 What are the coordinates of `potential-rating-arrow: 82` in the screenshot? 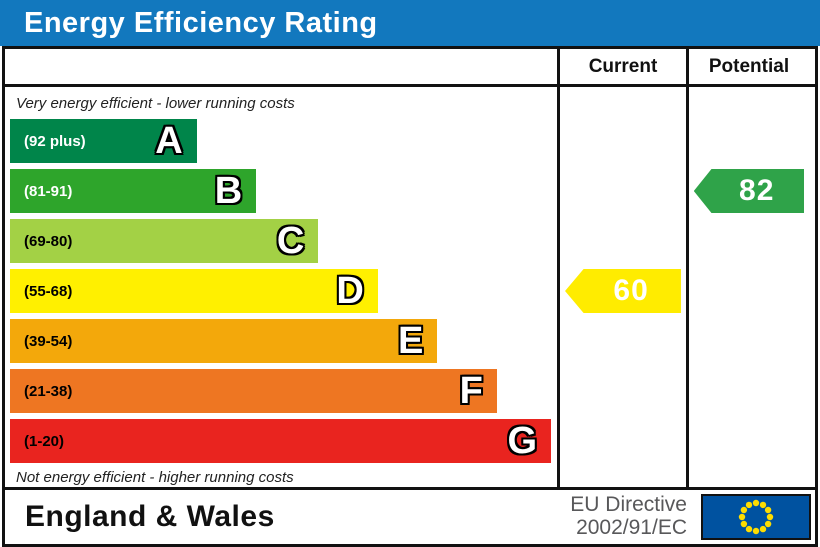 It's located at (749, 191).